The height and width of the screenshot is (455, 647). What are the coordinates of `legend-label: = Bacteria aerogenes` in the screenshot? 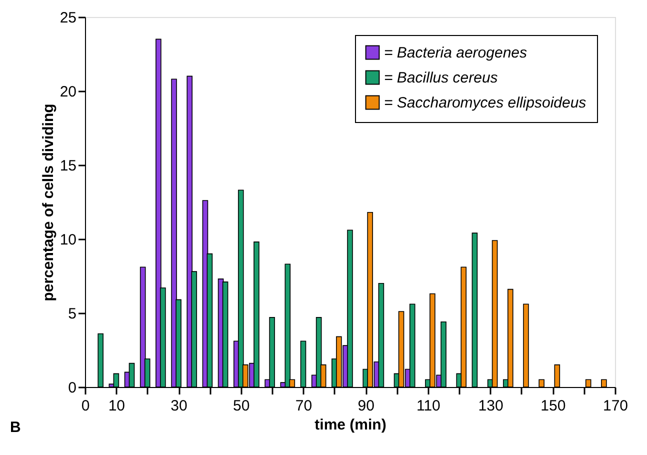 It's located at (456, 53).